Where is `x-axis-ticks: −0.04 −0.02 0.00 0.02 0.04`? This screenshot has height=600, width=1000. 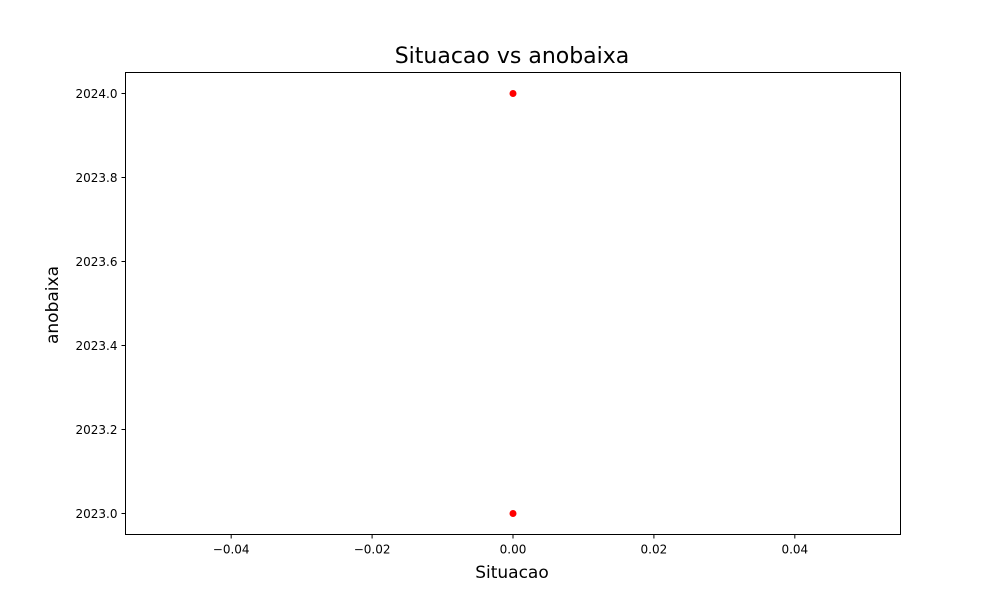
x-axis-ticks: −0.04 −0.02 0.00 0.02 0.04 is located at coordinates (510, 545).